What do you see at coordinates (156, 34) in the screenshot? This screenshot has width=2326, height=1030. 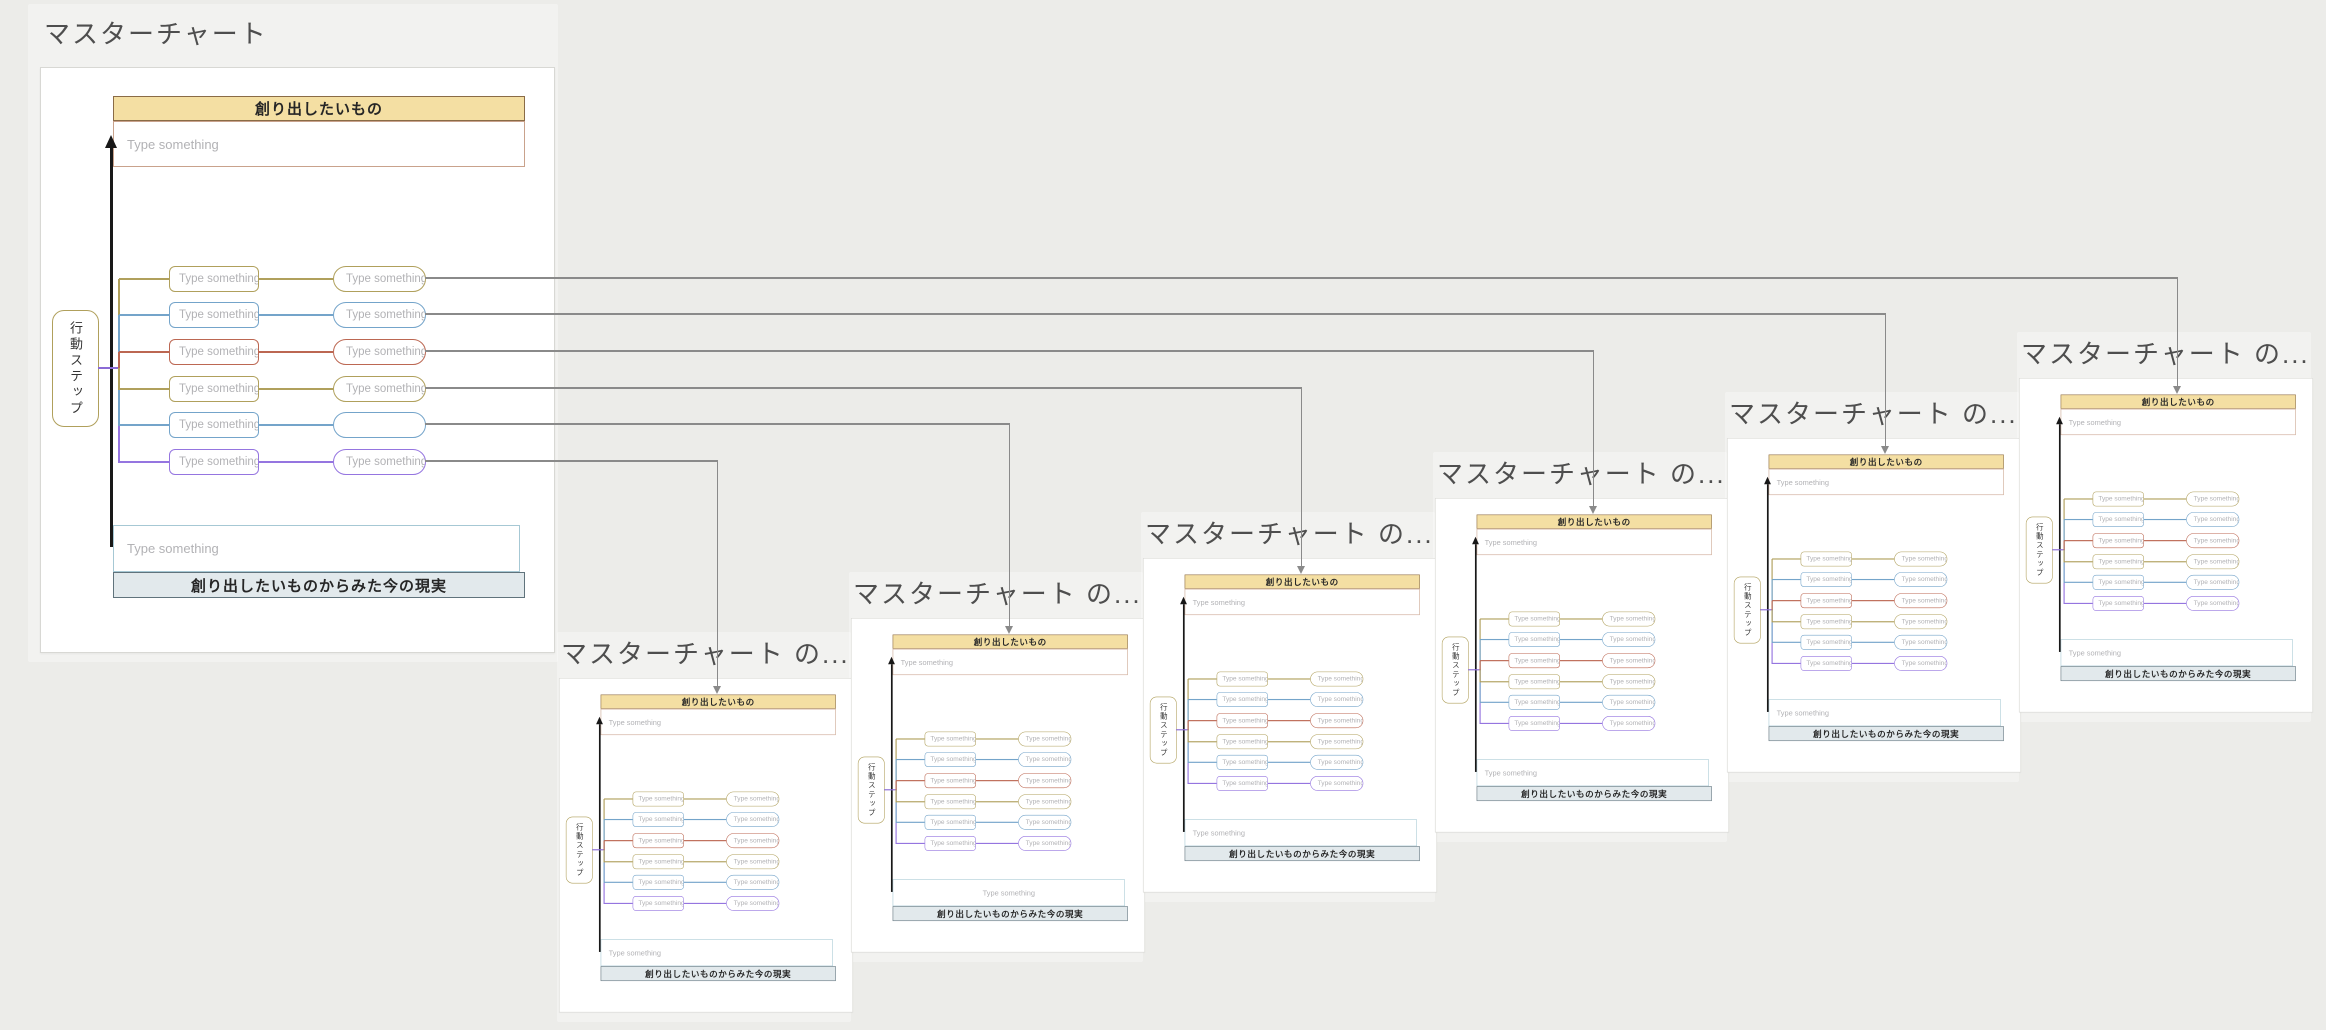 I see `frame-title: マスターチャート` at bounding box center [156, 34].